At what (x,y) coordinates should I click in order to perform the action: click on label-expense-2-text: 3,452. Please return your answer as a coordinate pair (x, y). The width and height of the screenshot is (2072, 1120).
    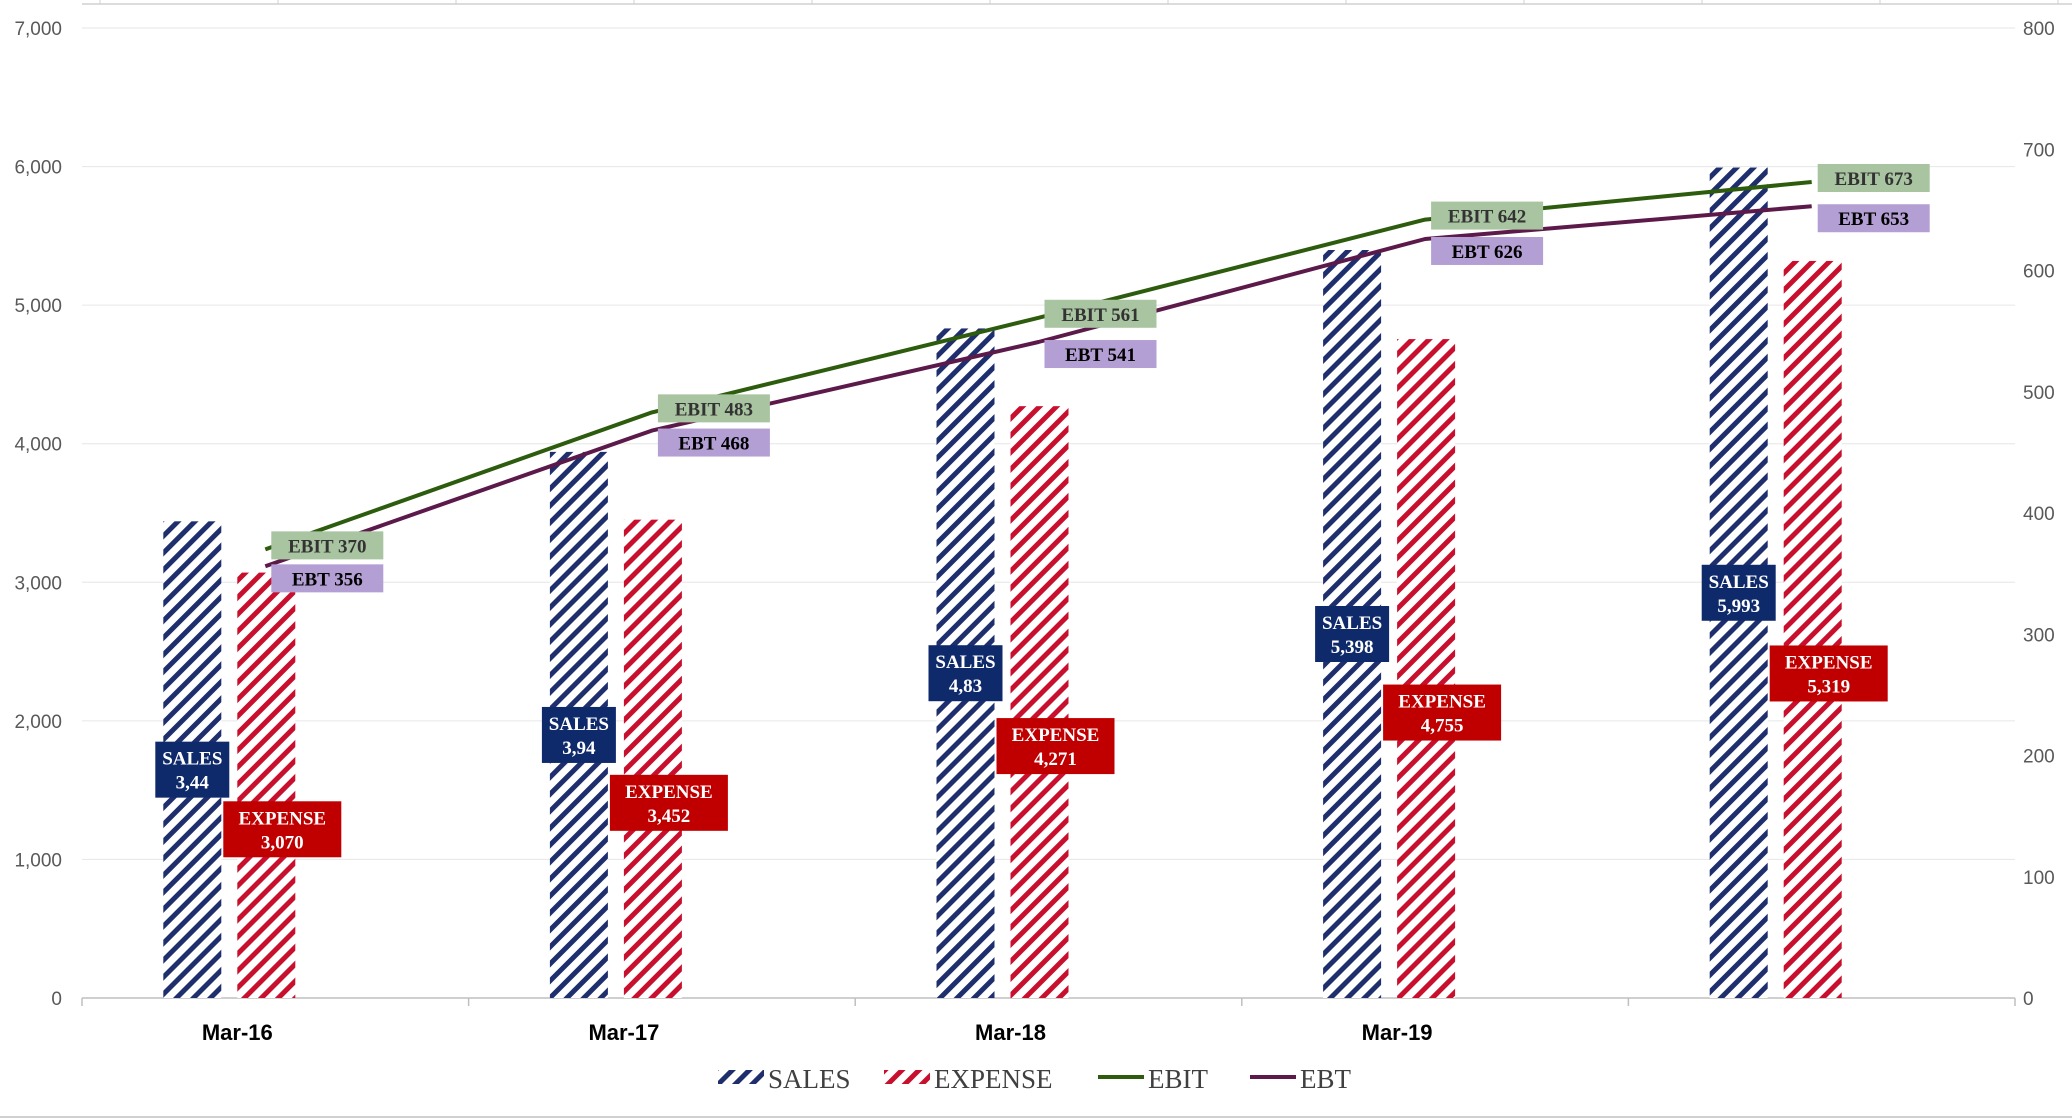
    Looking at the image, I should click on (669, 816).